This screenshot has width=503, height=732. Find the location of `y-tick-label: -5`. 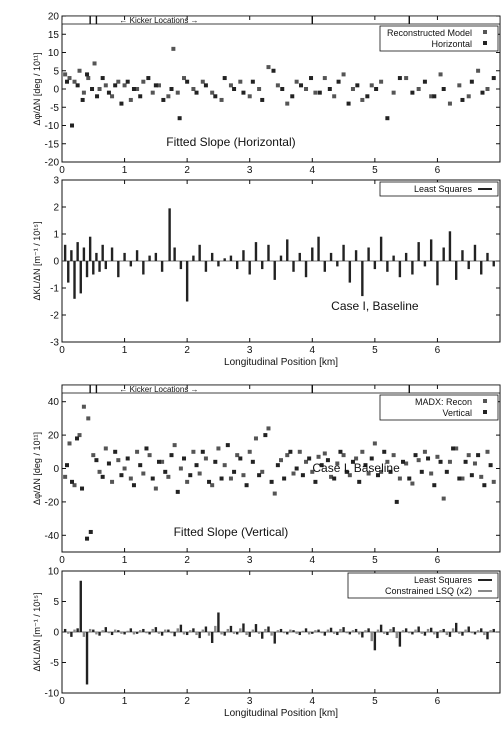

y-tick-label: -5 is located at coordinates (54, 108).